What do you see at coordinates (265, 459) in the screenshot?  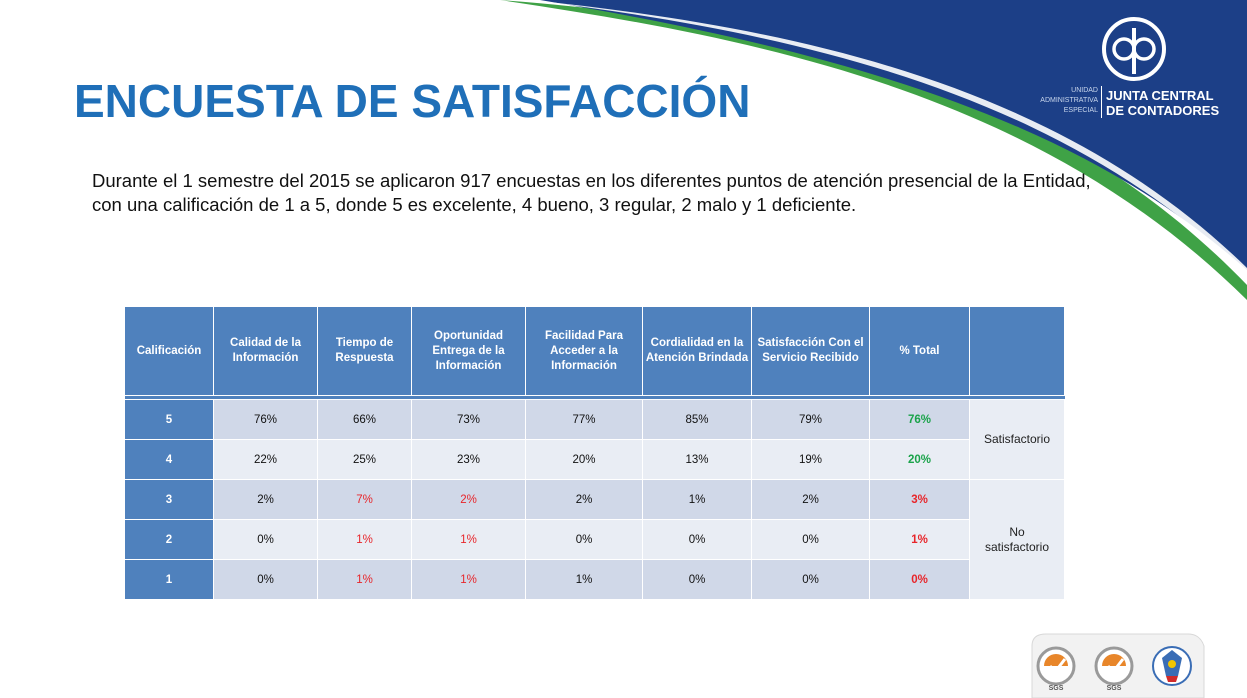 I see `value-cell: 22%` at bounding box center [265, 459].